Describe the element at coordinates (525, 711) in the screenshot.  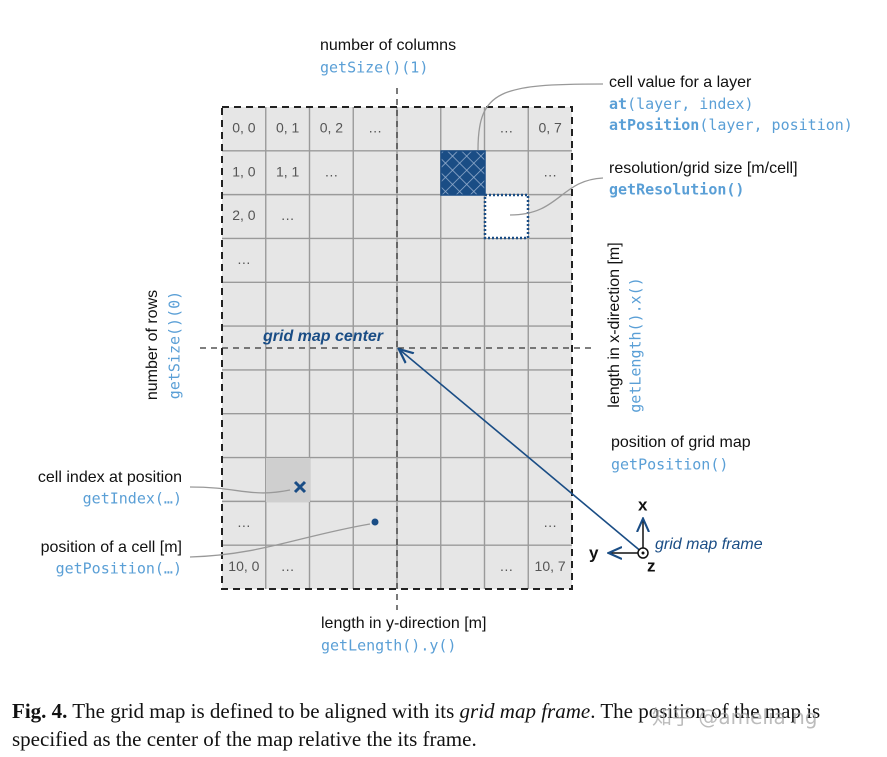
I see `caption-emph: grid map frame` at that location.